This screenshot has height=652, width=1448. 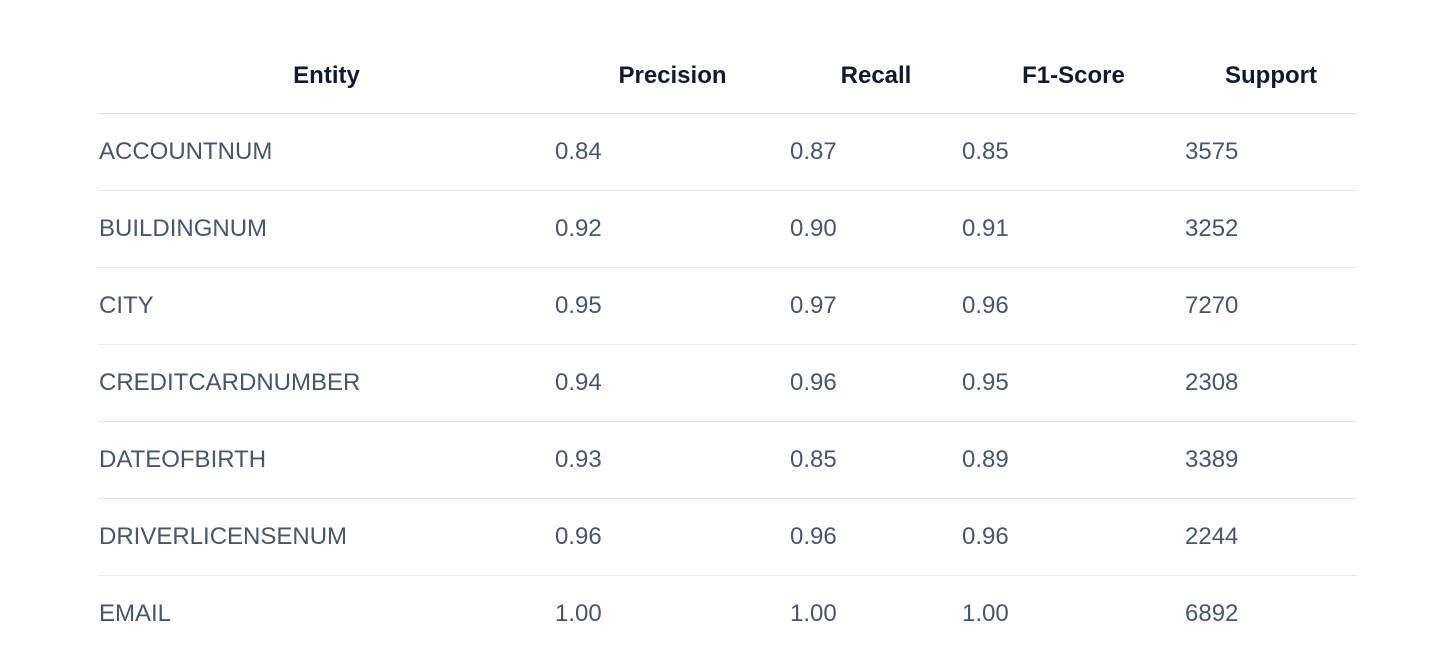 I want to click on cell-entity: EMAIL, so click(x=326, y=614).